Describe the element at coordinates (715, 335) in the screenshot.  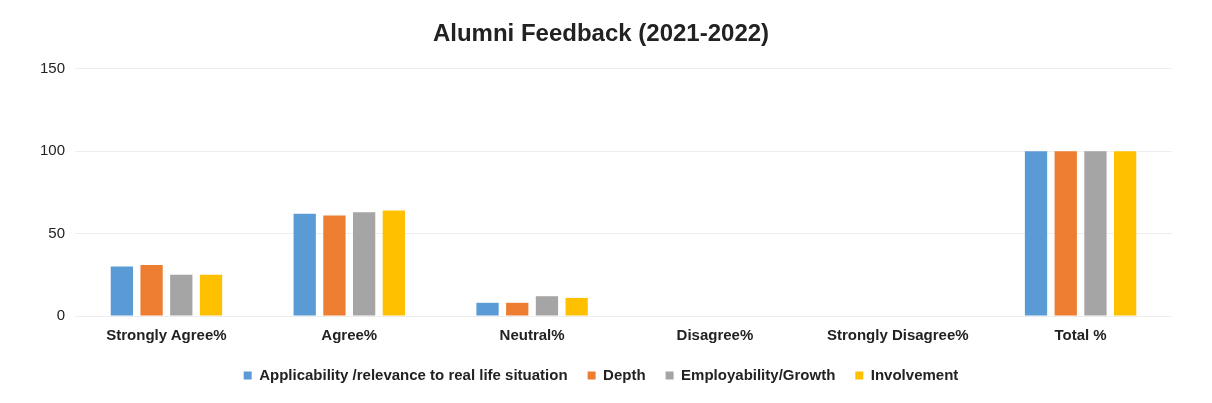
I see `x-tick-label: Disagree%` at that location.